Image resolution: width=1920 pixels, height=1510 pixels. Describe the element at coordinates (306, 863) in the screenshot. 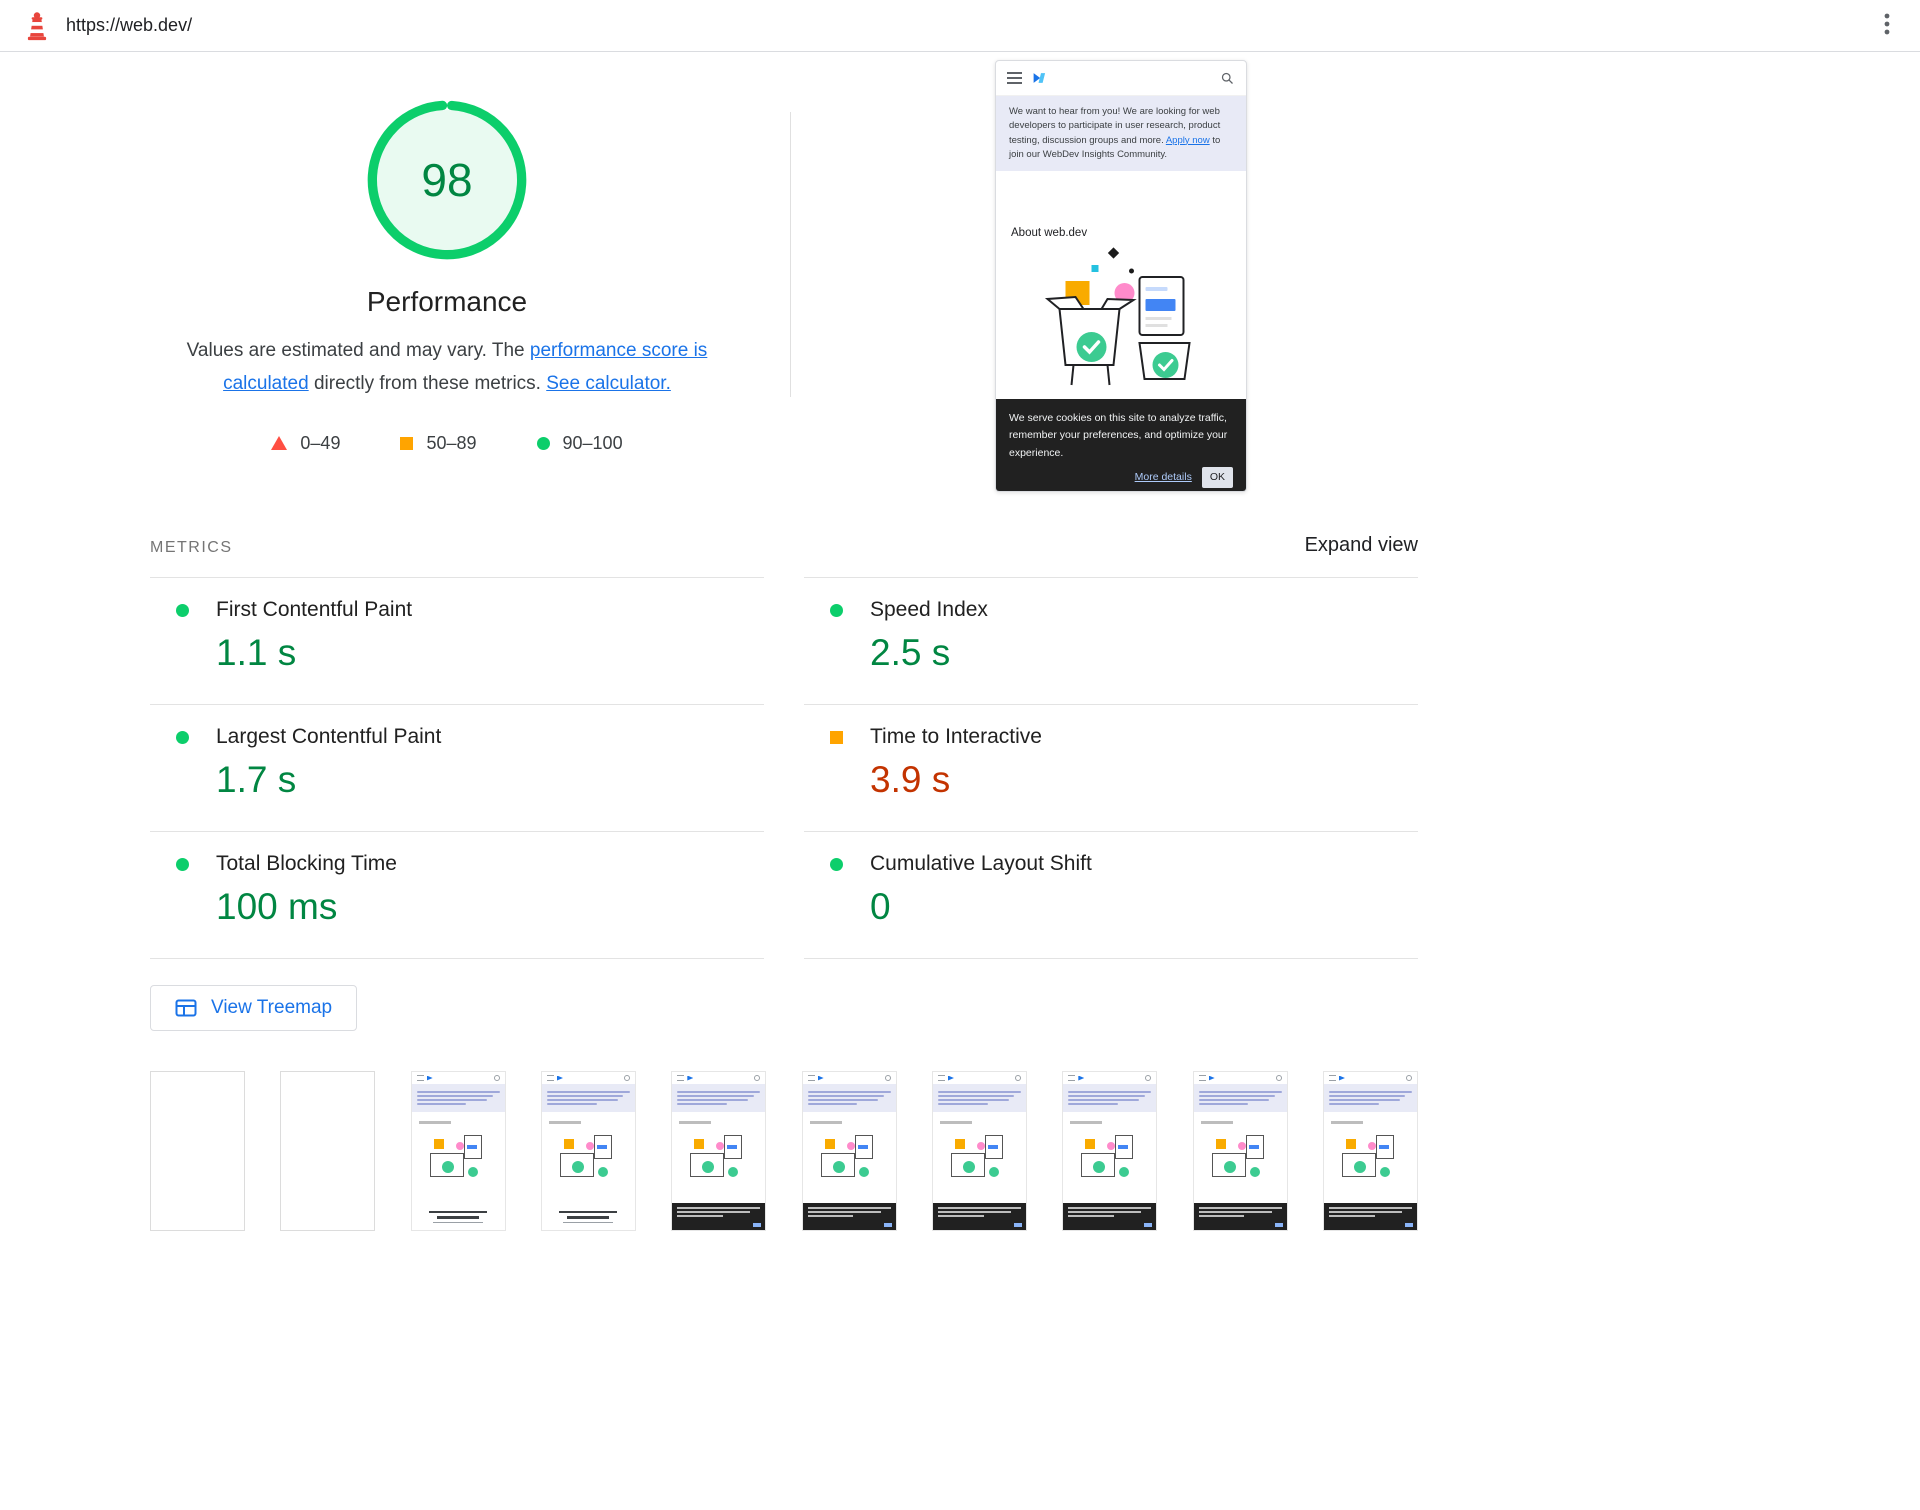

I see `metric-name: Total Blocking Time` at that location.